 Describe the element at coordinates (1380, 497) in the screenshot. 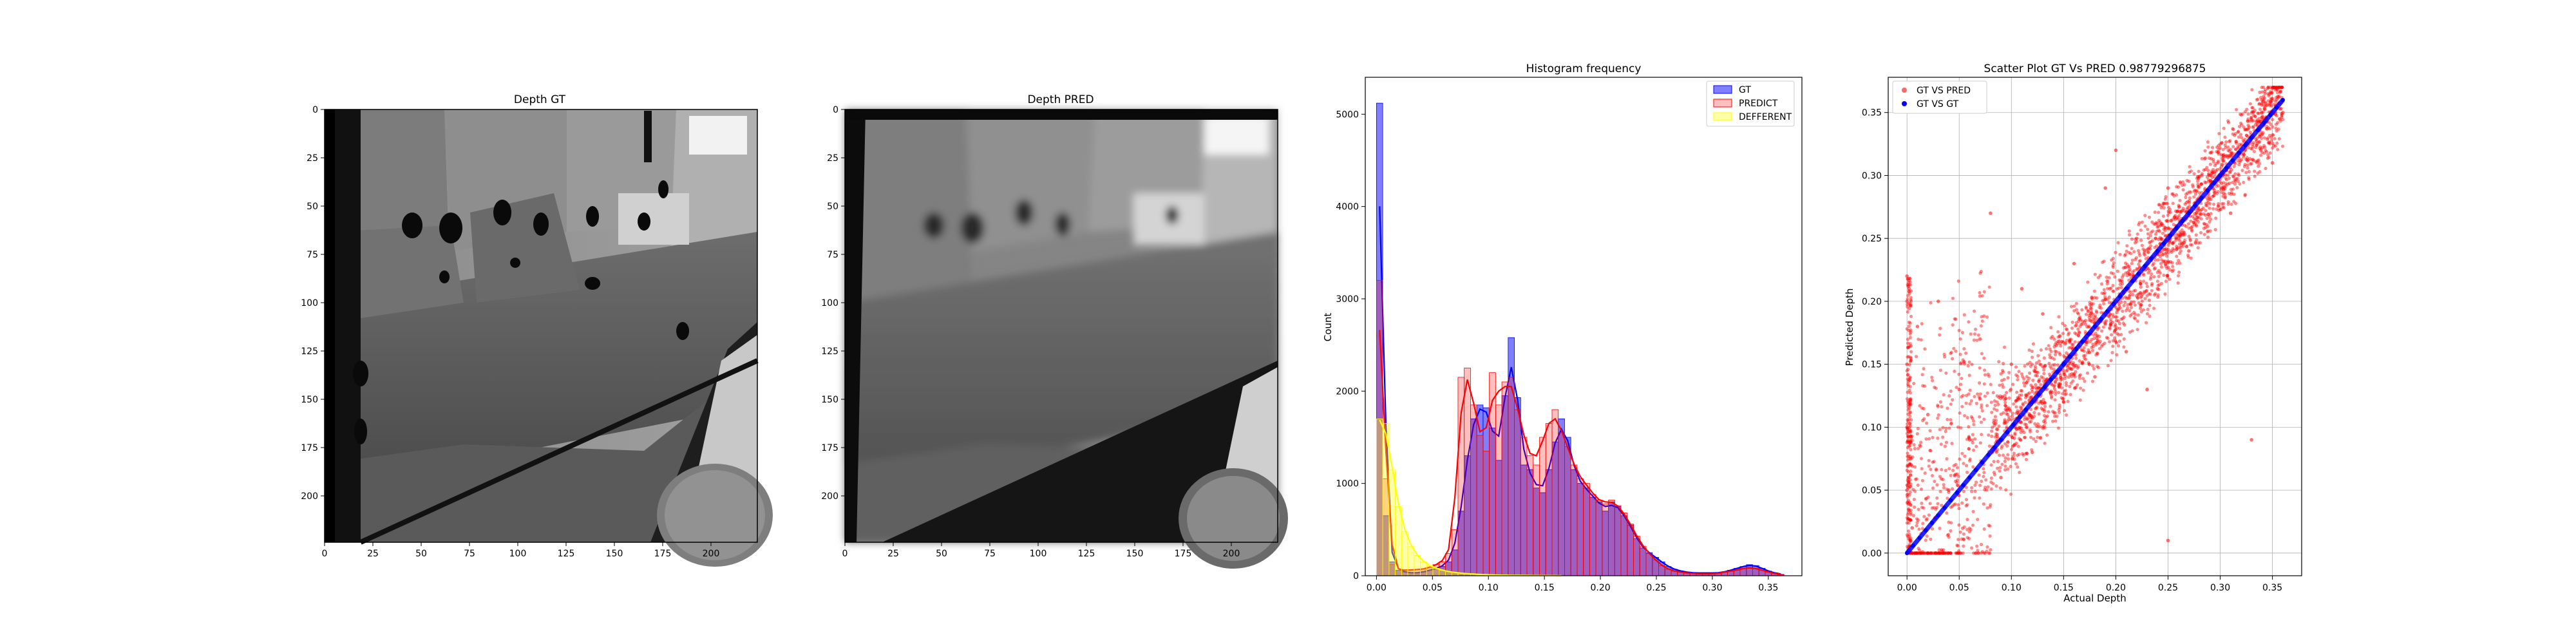

I see `hist-bar` at that location.